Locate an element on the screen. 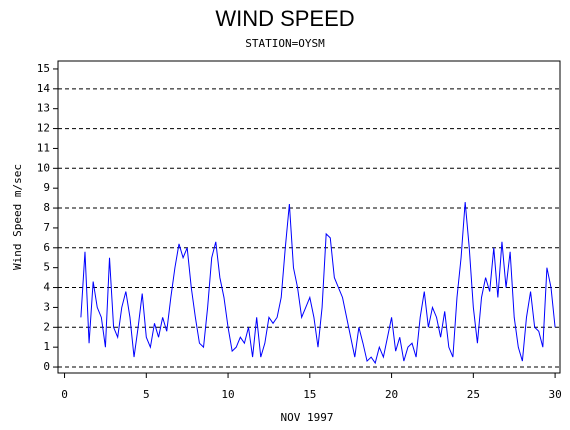 This screenshot has width=570, height=430. x-axis-label: NOV 1997 is located at coordinates (307, 417).